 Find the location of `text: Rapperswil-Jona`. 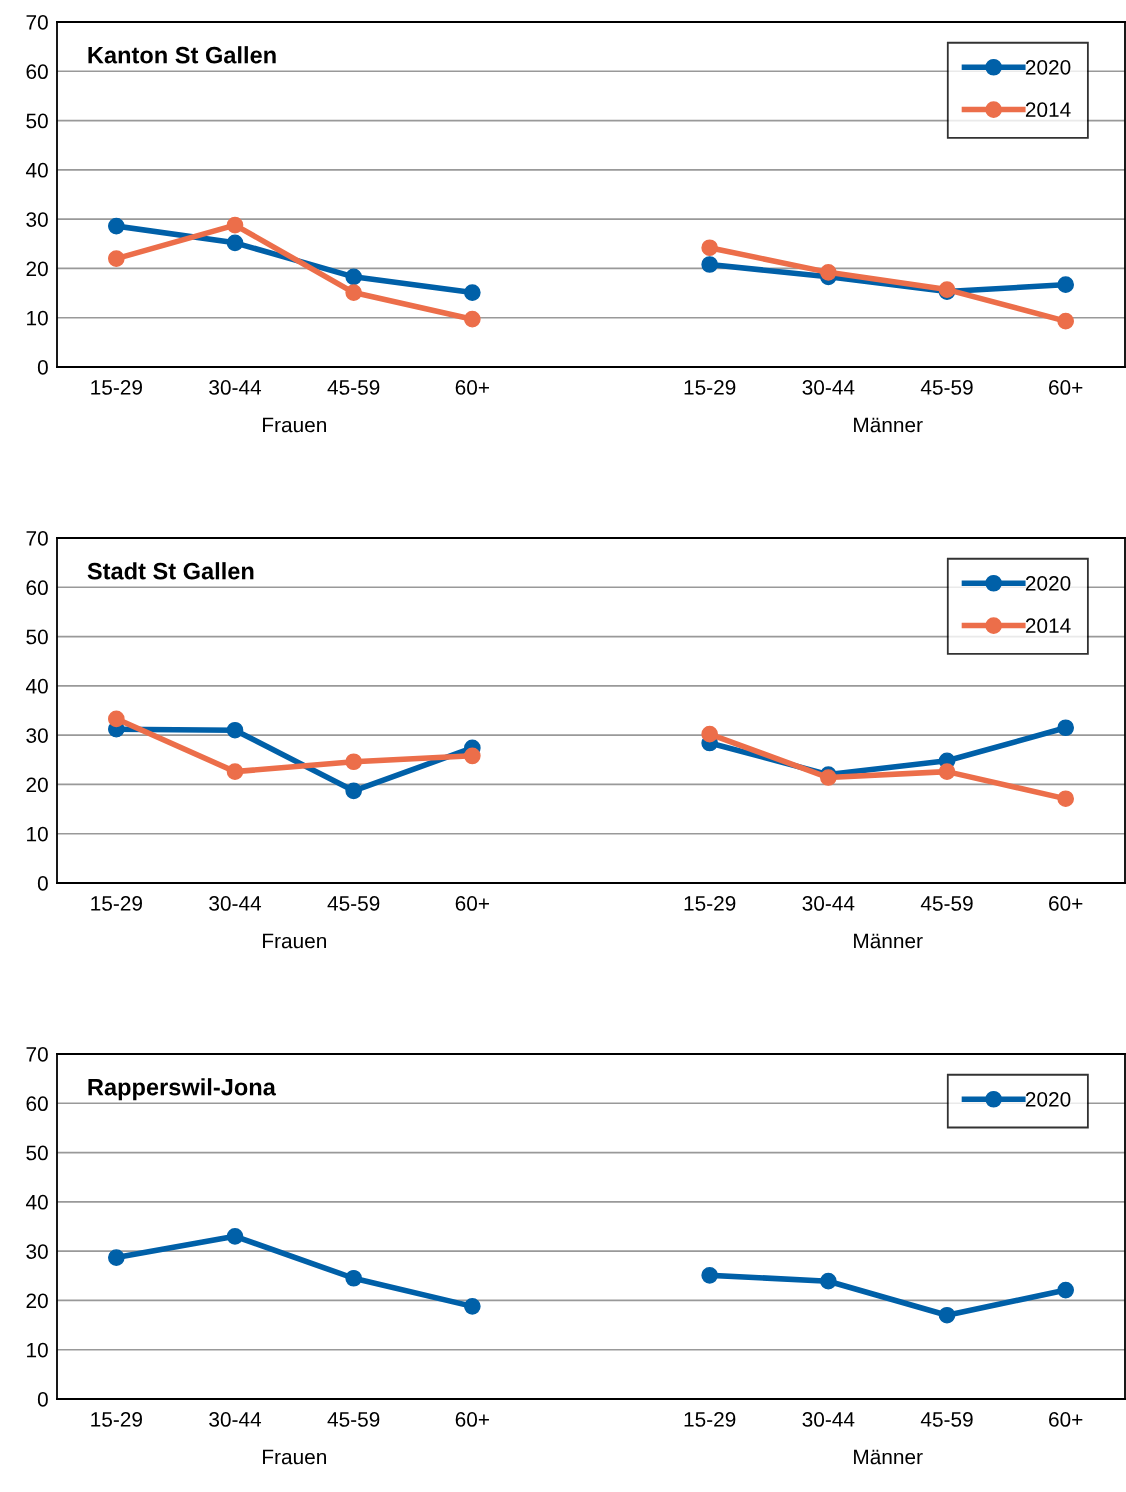

text: Rapperswil-Jona is located at coordinates (182, 1089).